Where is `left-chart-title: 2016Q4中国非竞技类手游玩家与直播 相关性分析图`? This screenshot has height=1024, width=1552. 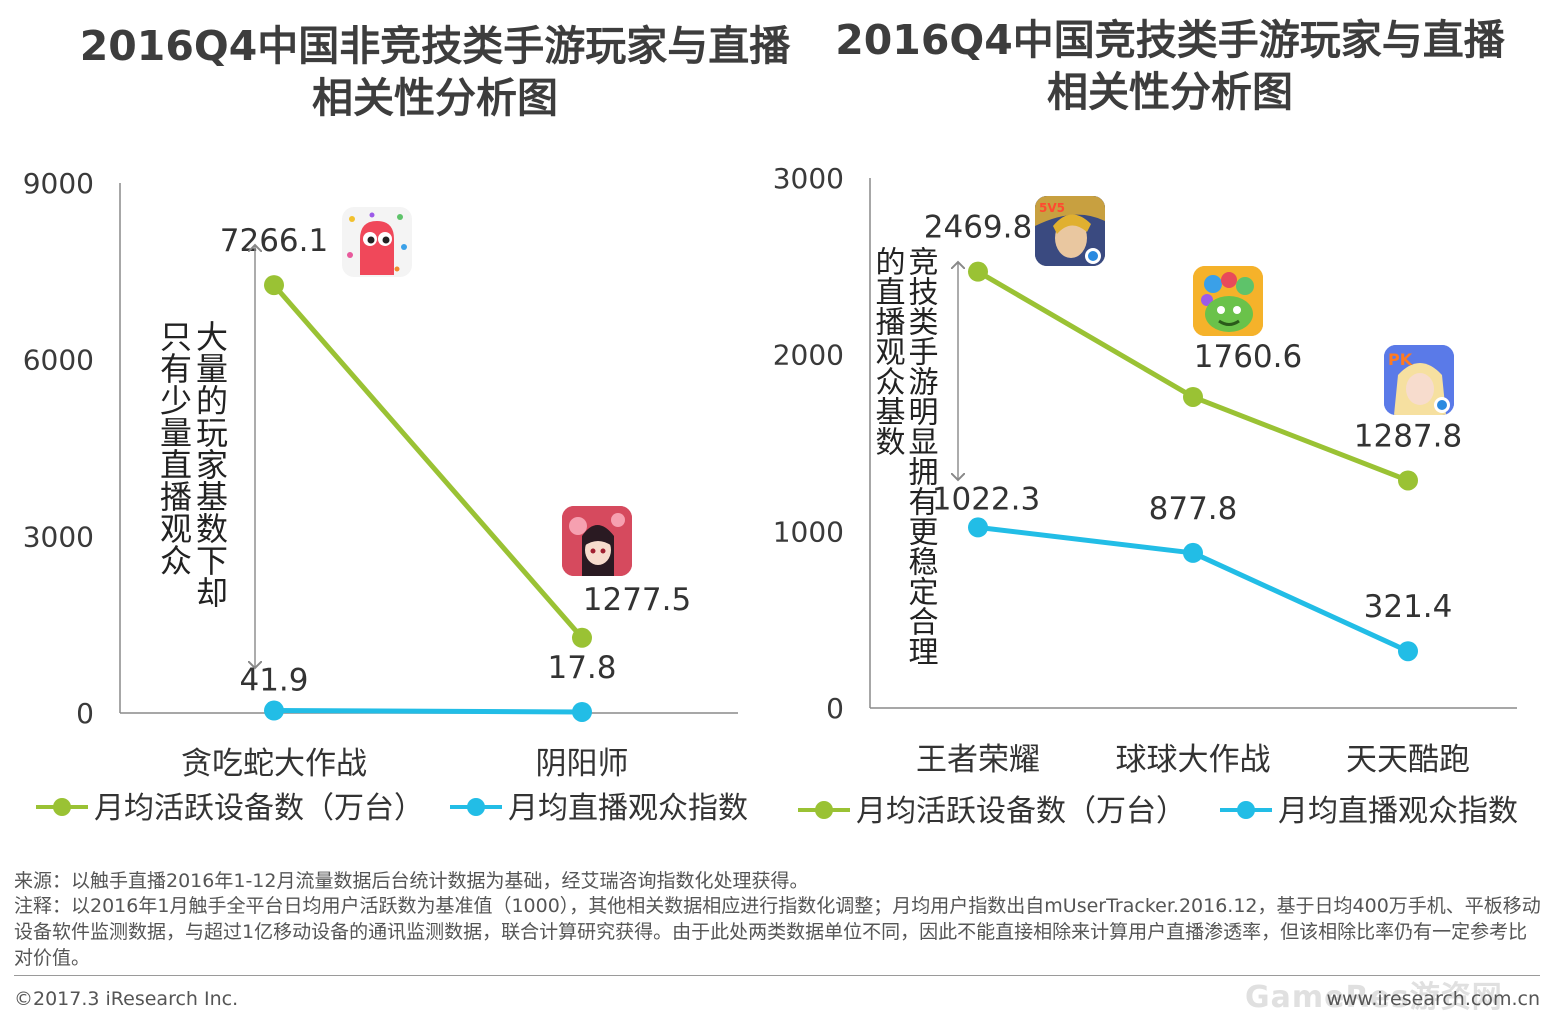
left-chart-title: 2016Q4中国非竞技类手游玩家与直播 相关性分析图 is located at coordinates (435, 72).